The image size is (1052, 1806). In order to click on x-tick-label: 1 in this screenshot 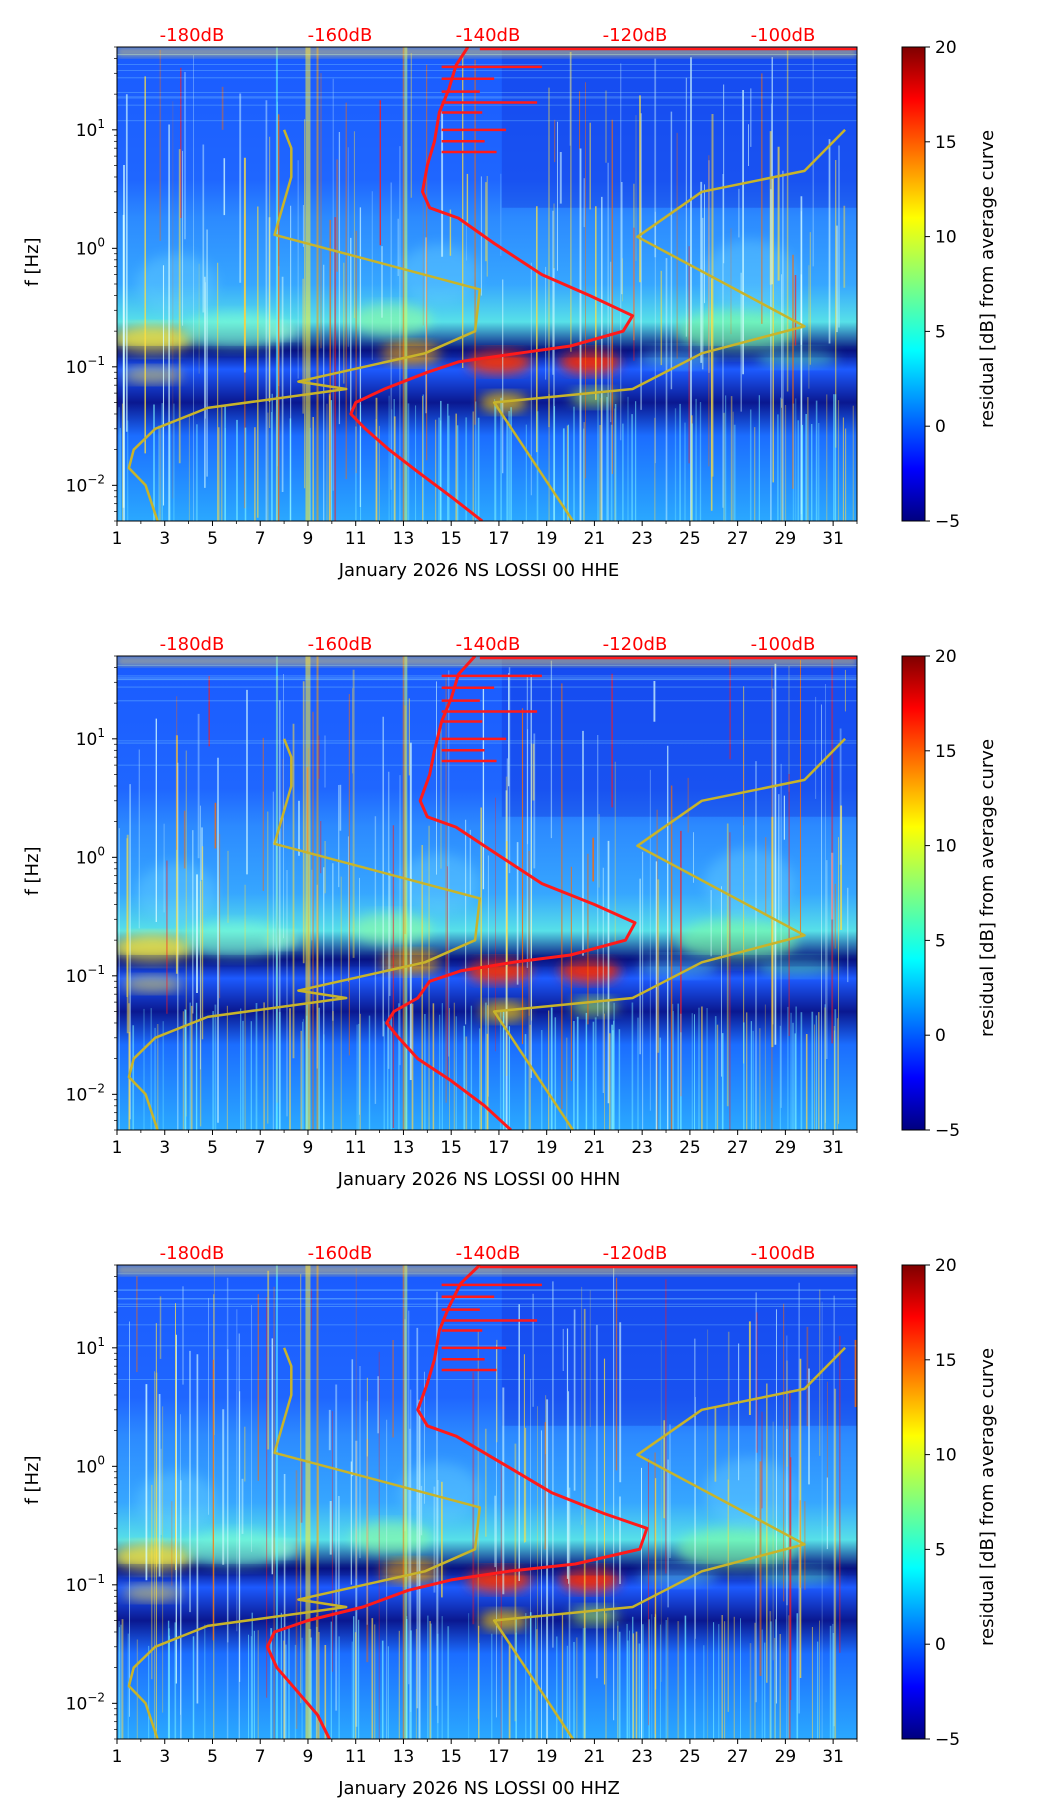, I will do `click(117, 1148)`.